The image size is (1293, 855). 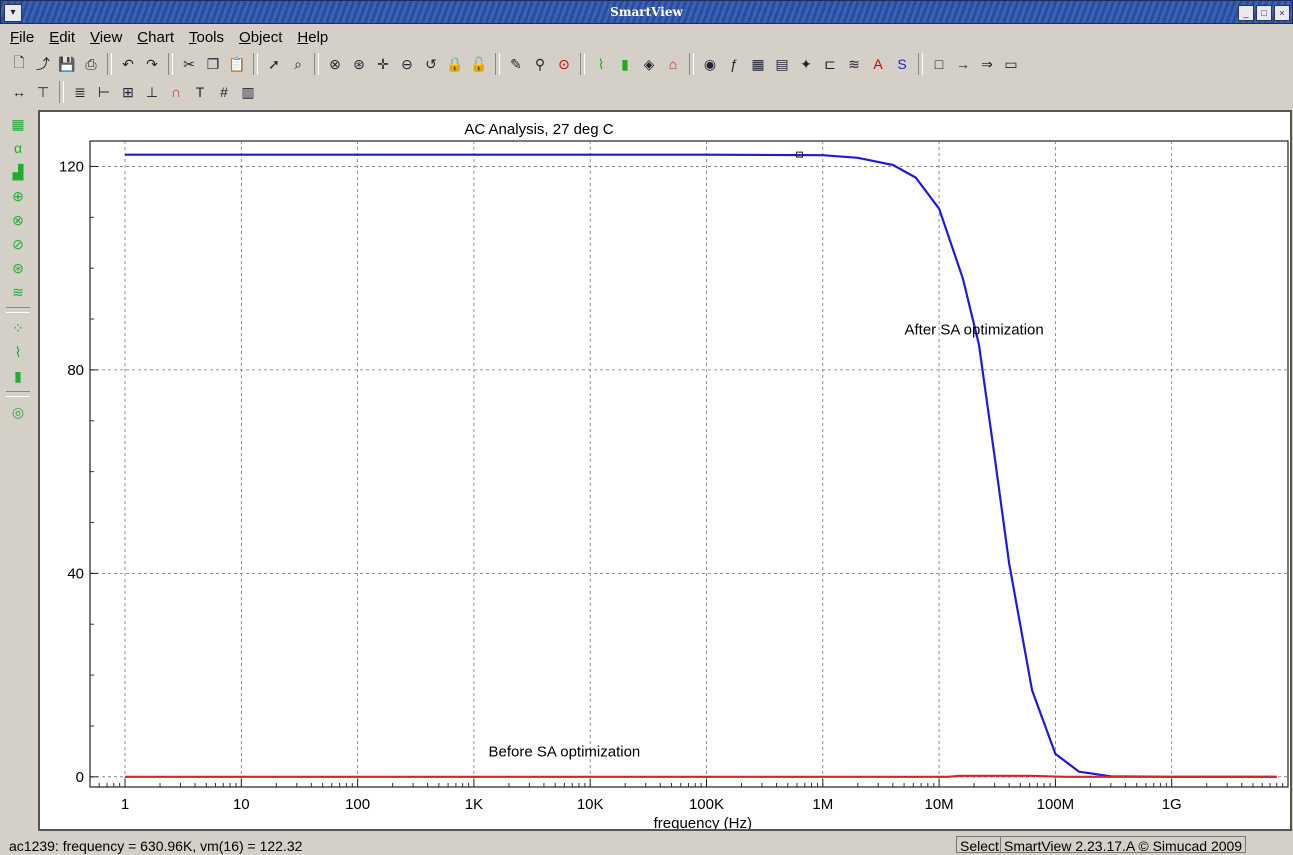 What do you see at coordinates (902, 64) in the screenshot?
I see `s-s-icon: S` at bounding box center [902, 64].